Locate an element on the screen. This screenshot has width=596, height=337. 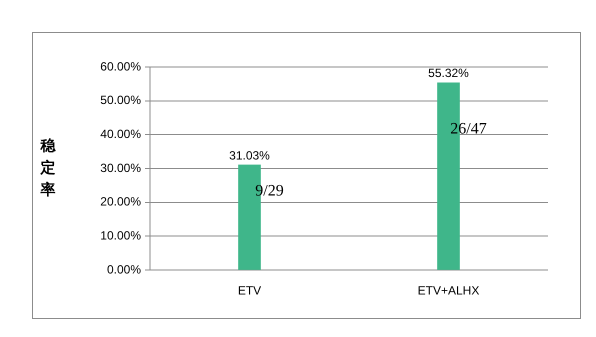
x-tick-label: ETV+ALHX is located at coordinates (449, 291).